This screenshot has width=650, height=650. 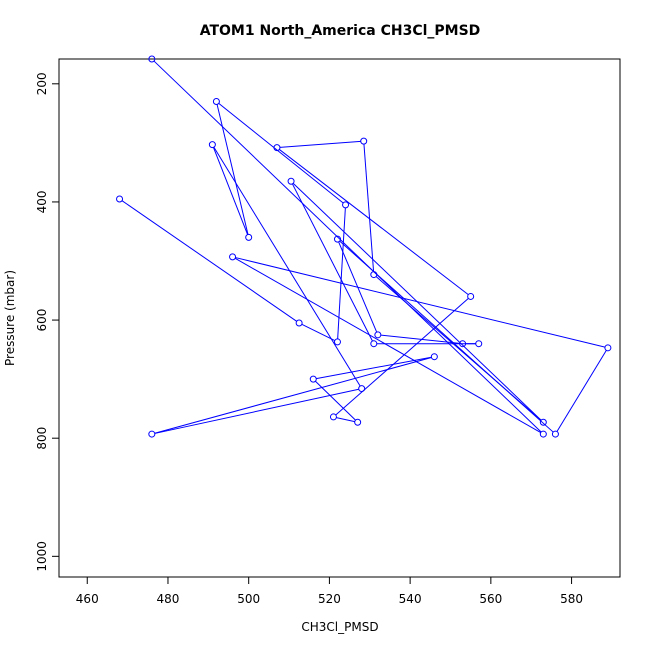 What do you see at coordinates (329, 599) in the screenshot?
I see `x-tick-label: 520` at bounding box center [329, 599].